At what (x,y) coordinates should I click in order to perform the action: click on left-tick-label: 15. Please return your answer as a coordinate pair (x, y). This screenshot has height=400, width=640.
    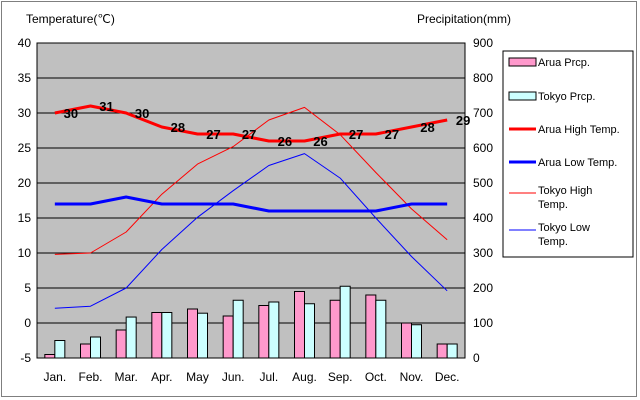
    Looking at the image, I should click on (25, 218).